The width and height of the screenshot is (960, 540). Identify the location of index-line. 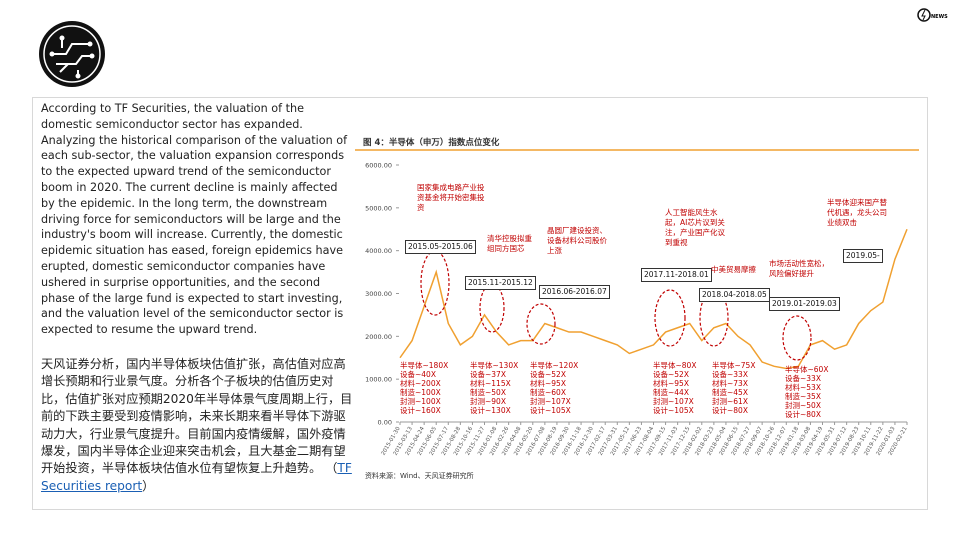
(653, 299).